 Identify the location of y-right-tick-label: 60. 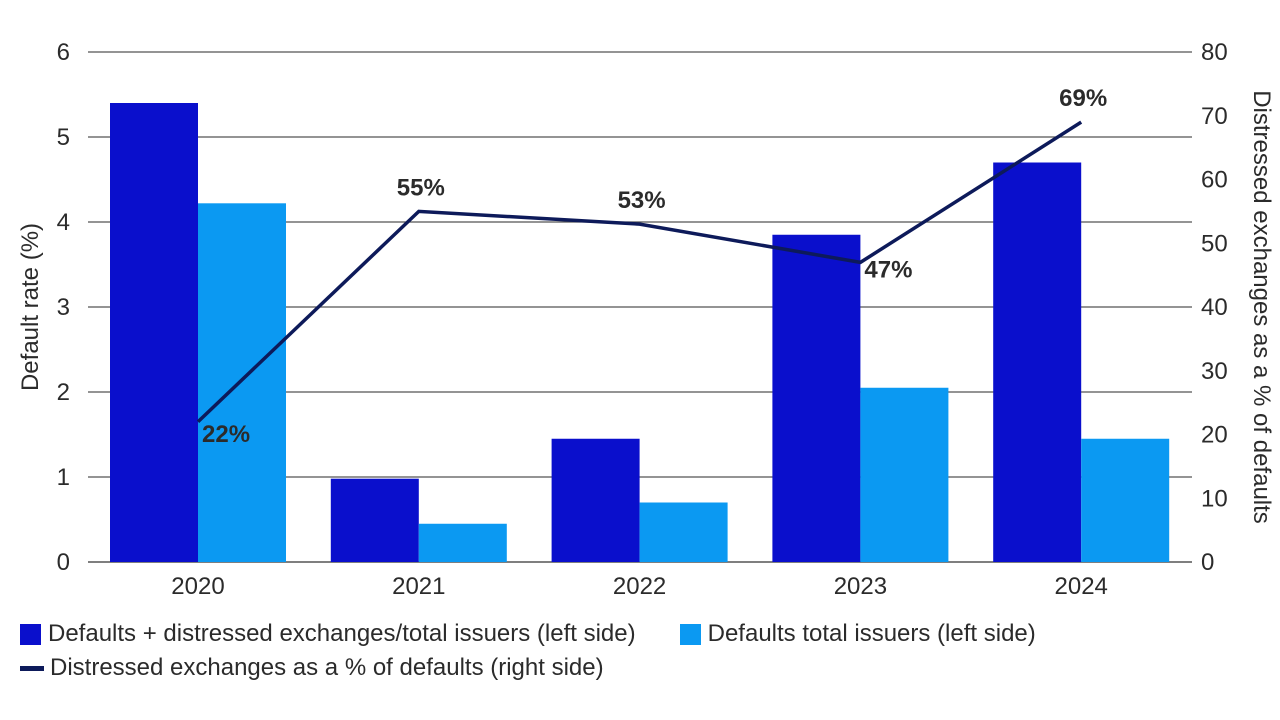
(1214, 180).